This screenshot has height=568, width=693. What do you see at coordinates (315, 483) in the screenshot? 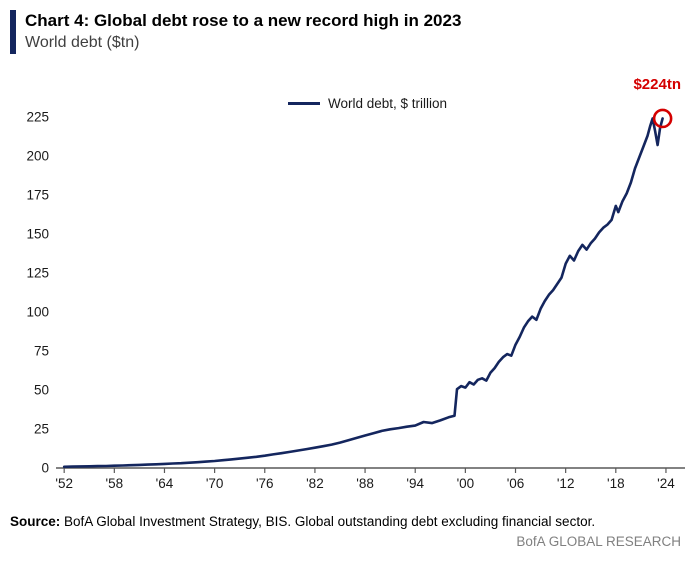
I see `x-tick-label: '82` at bounding box center [315, 483].